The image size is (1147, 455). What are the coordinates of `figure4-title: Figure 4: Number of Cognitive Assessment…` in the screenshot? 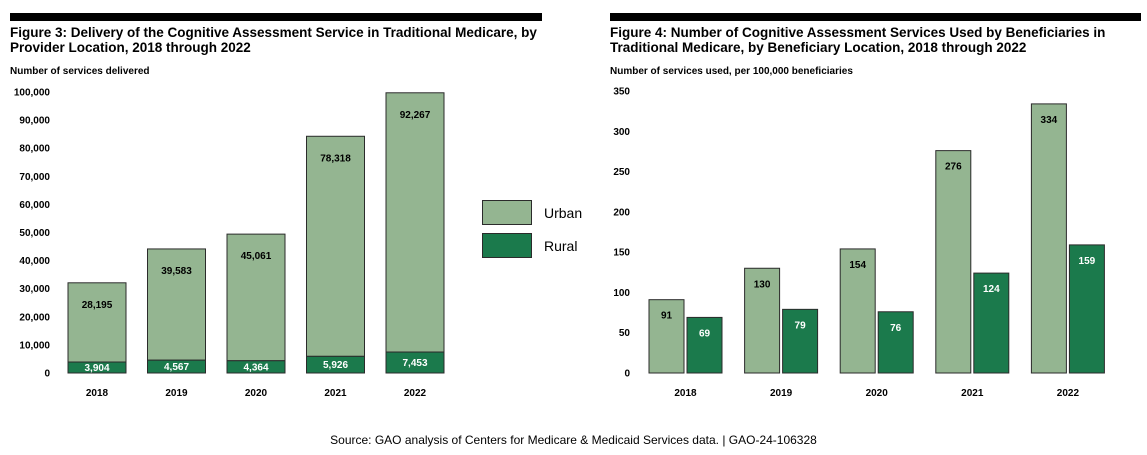 It's located at (858, 40).